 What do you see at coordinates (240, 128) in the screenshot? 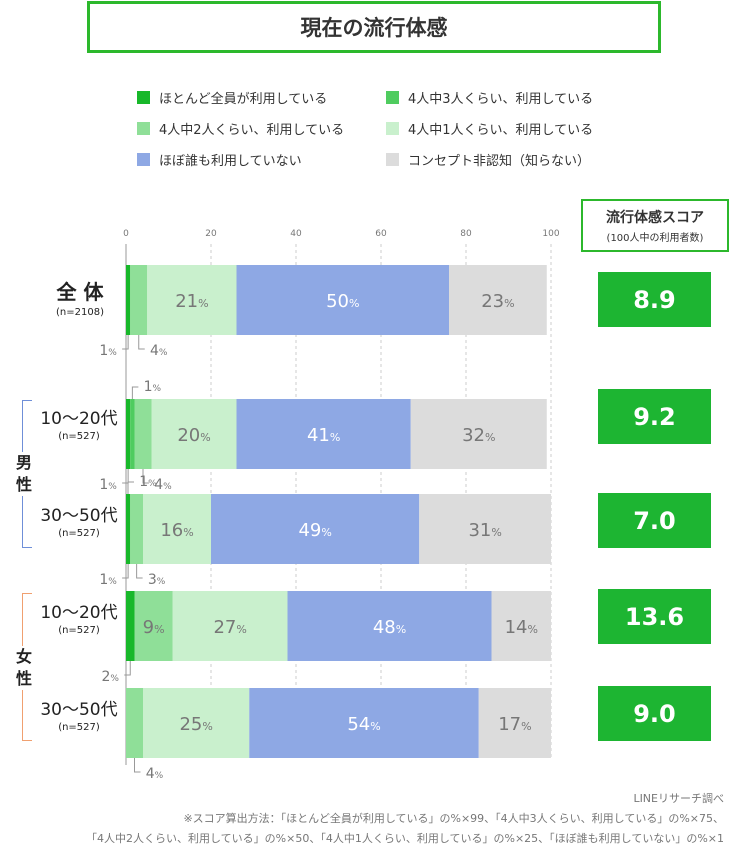
I see `legend-item-half: 4人中2人くらい、利用している` at bounding box center [240, 128].